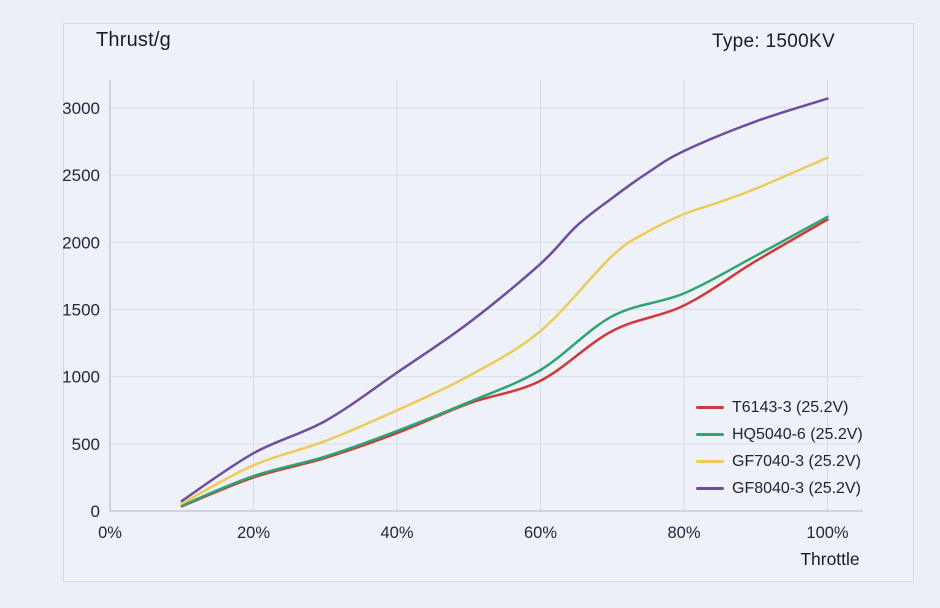 The width and height of the screenshot is (940, 608). Describe the element at coordinates (396, 533) in the screenshot. I see `x-tick-label: 40%` at that location.